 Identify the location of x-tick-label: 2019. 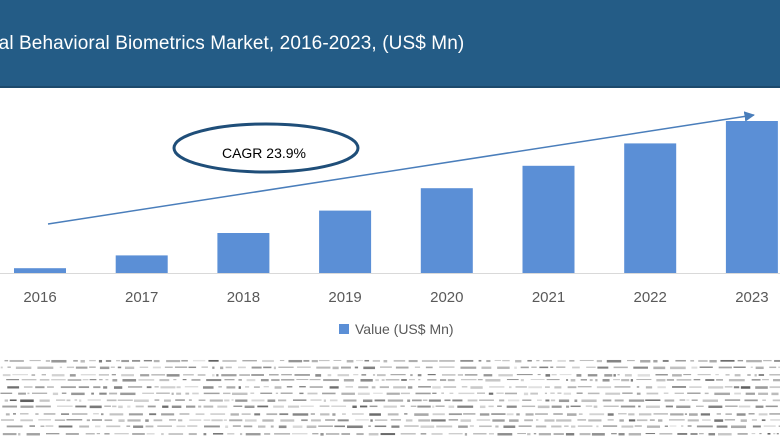
(344, 297).